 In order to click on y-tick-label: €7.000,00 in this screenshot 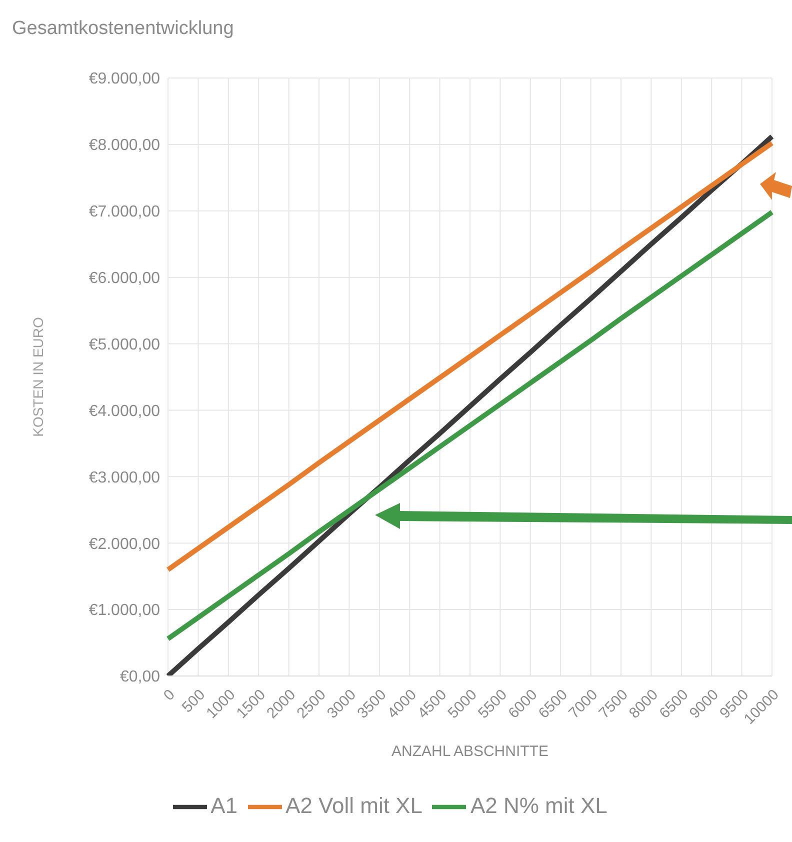, I will do `click(124, 212)`.